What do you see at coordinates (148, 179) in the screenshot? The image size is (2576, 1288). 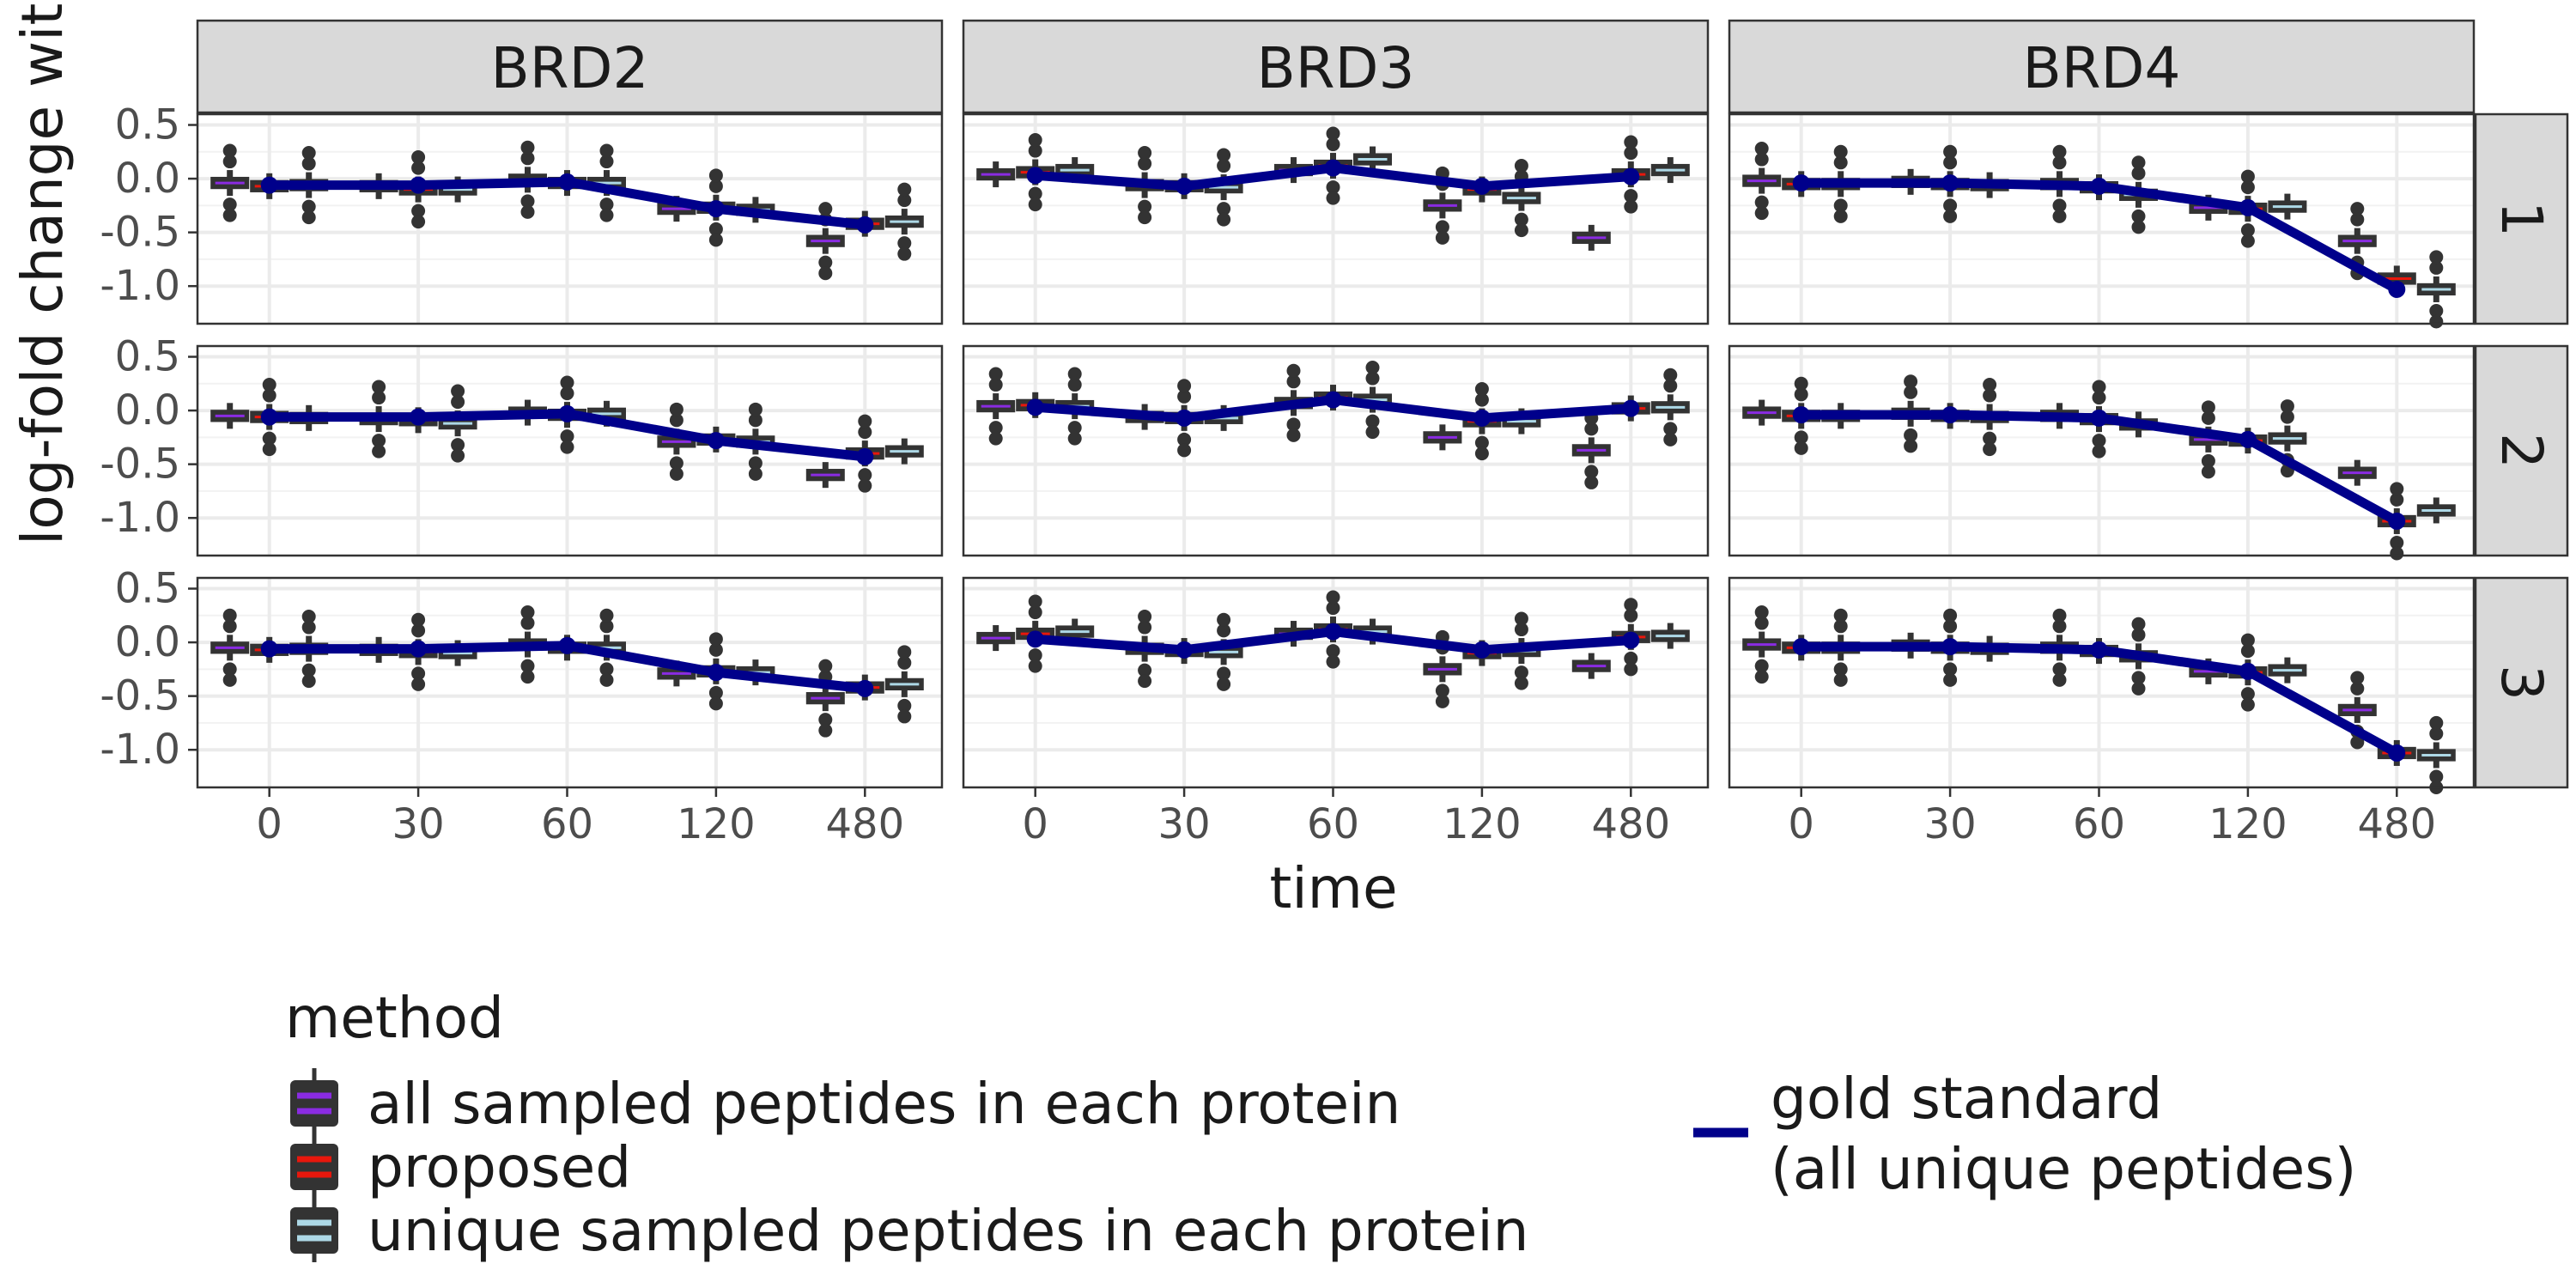 I see `y-tick-label: 0.0` at bounding box center [148, 179].